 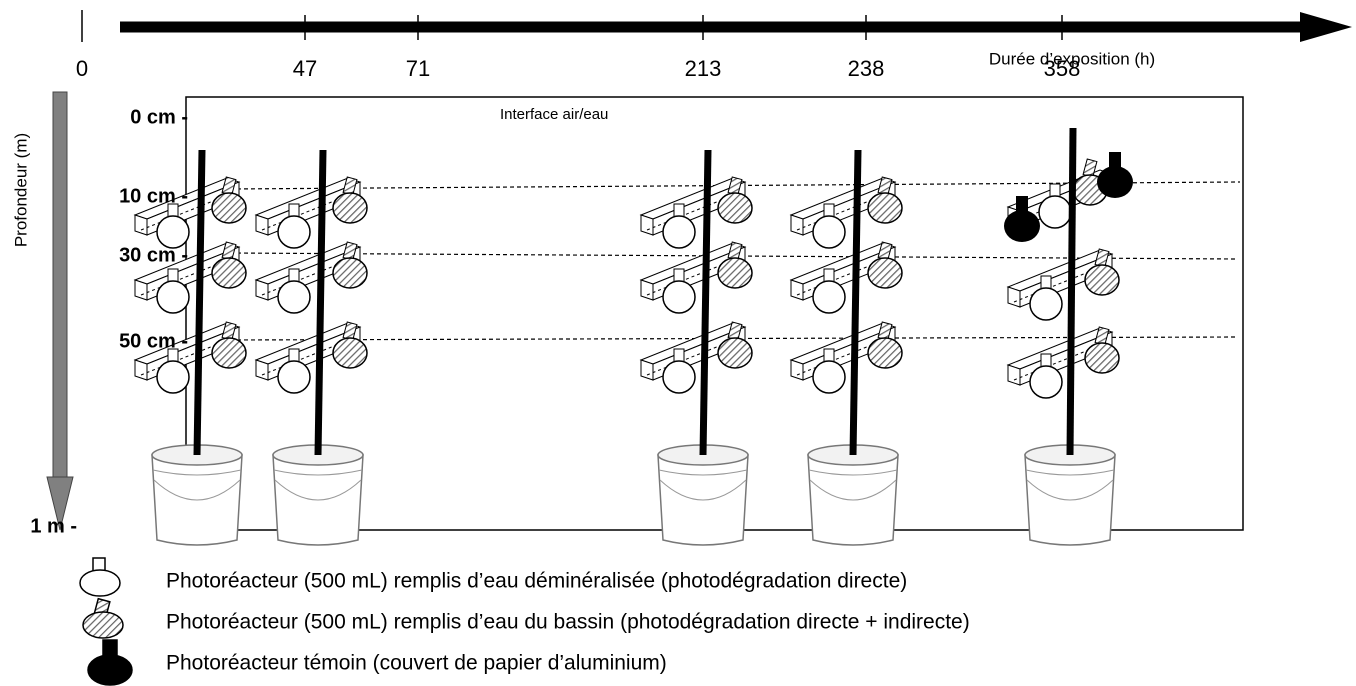 What do you see at coordinates (703, 68) in the screenshot?
I see `timeline-tick-label: 213` at bounding box center [703, 68].